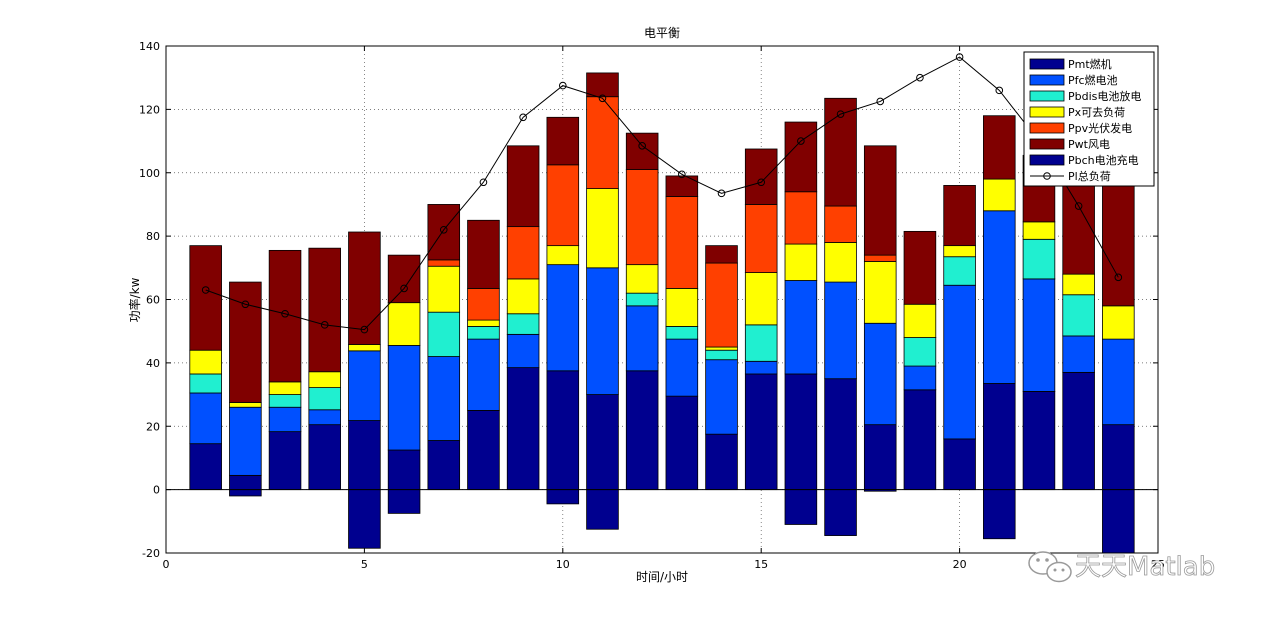 This screenshot has height=621, width=1280. Describe the element at coordinates (1103, 160) in the screenshot. I see `legend-label: Pbch电池充电` at that location.